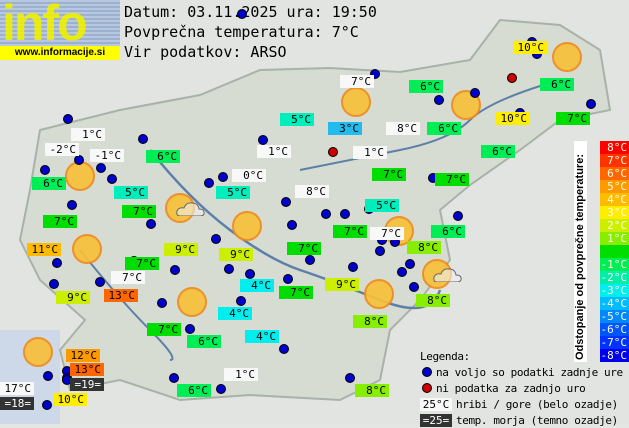 The height and width of the screenshot is (428, 629). Describe the element at coordinates (537, 404) in the screenshot. I see `legend-hill: hribi / gore (belo ozadje)` at that location.